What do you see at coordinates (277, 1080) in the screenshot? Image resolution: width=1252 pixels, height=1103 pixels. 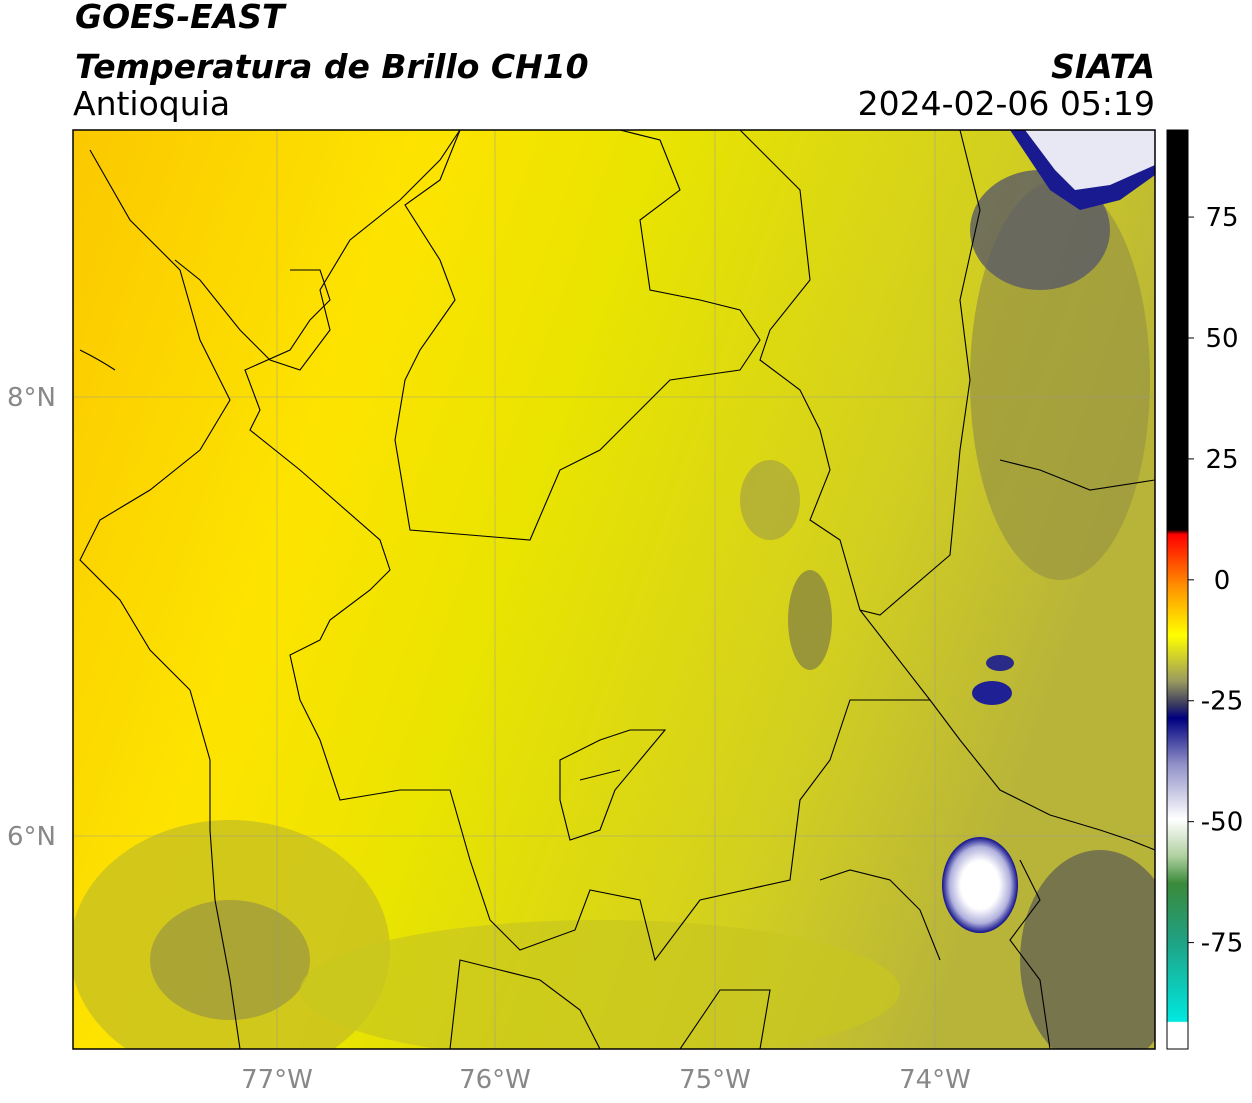 I see `lon-label: 77°W` at bounding box center [277, 1080].